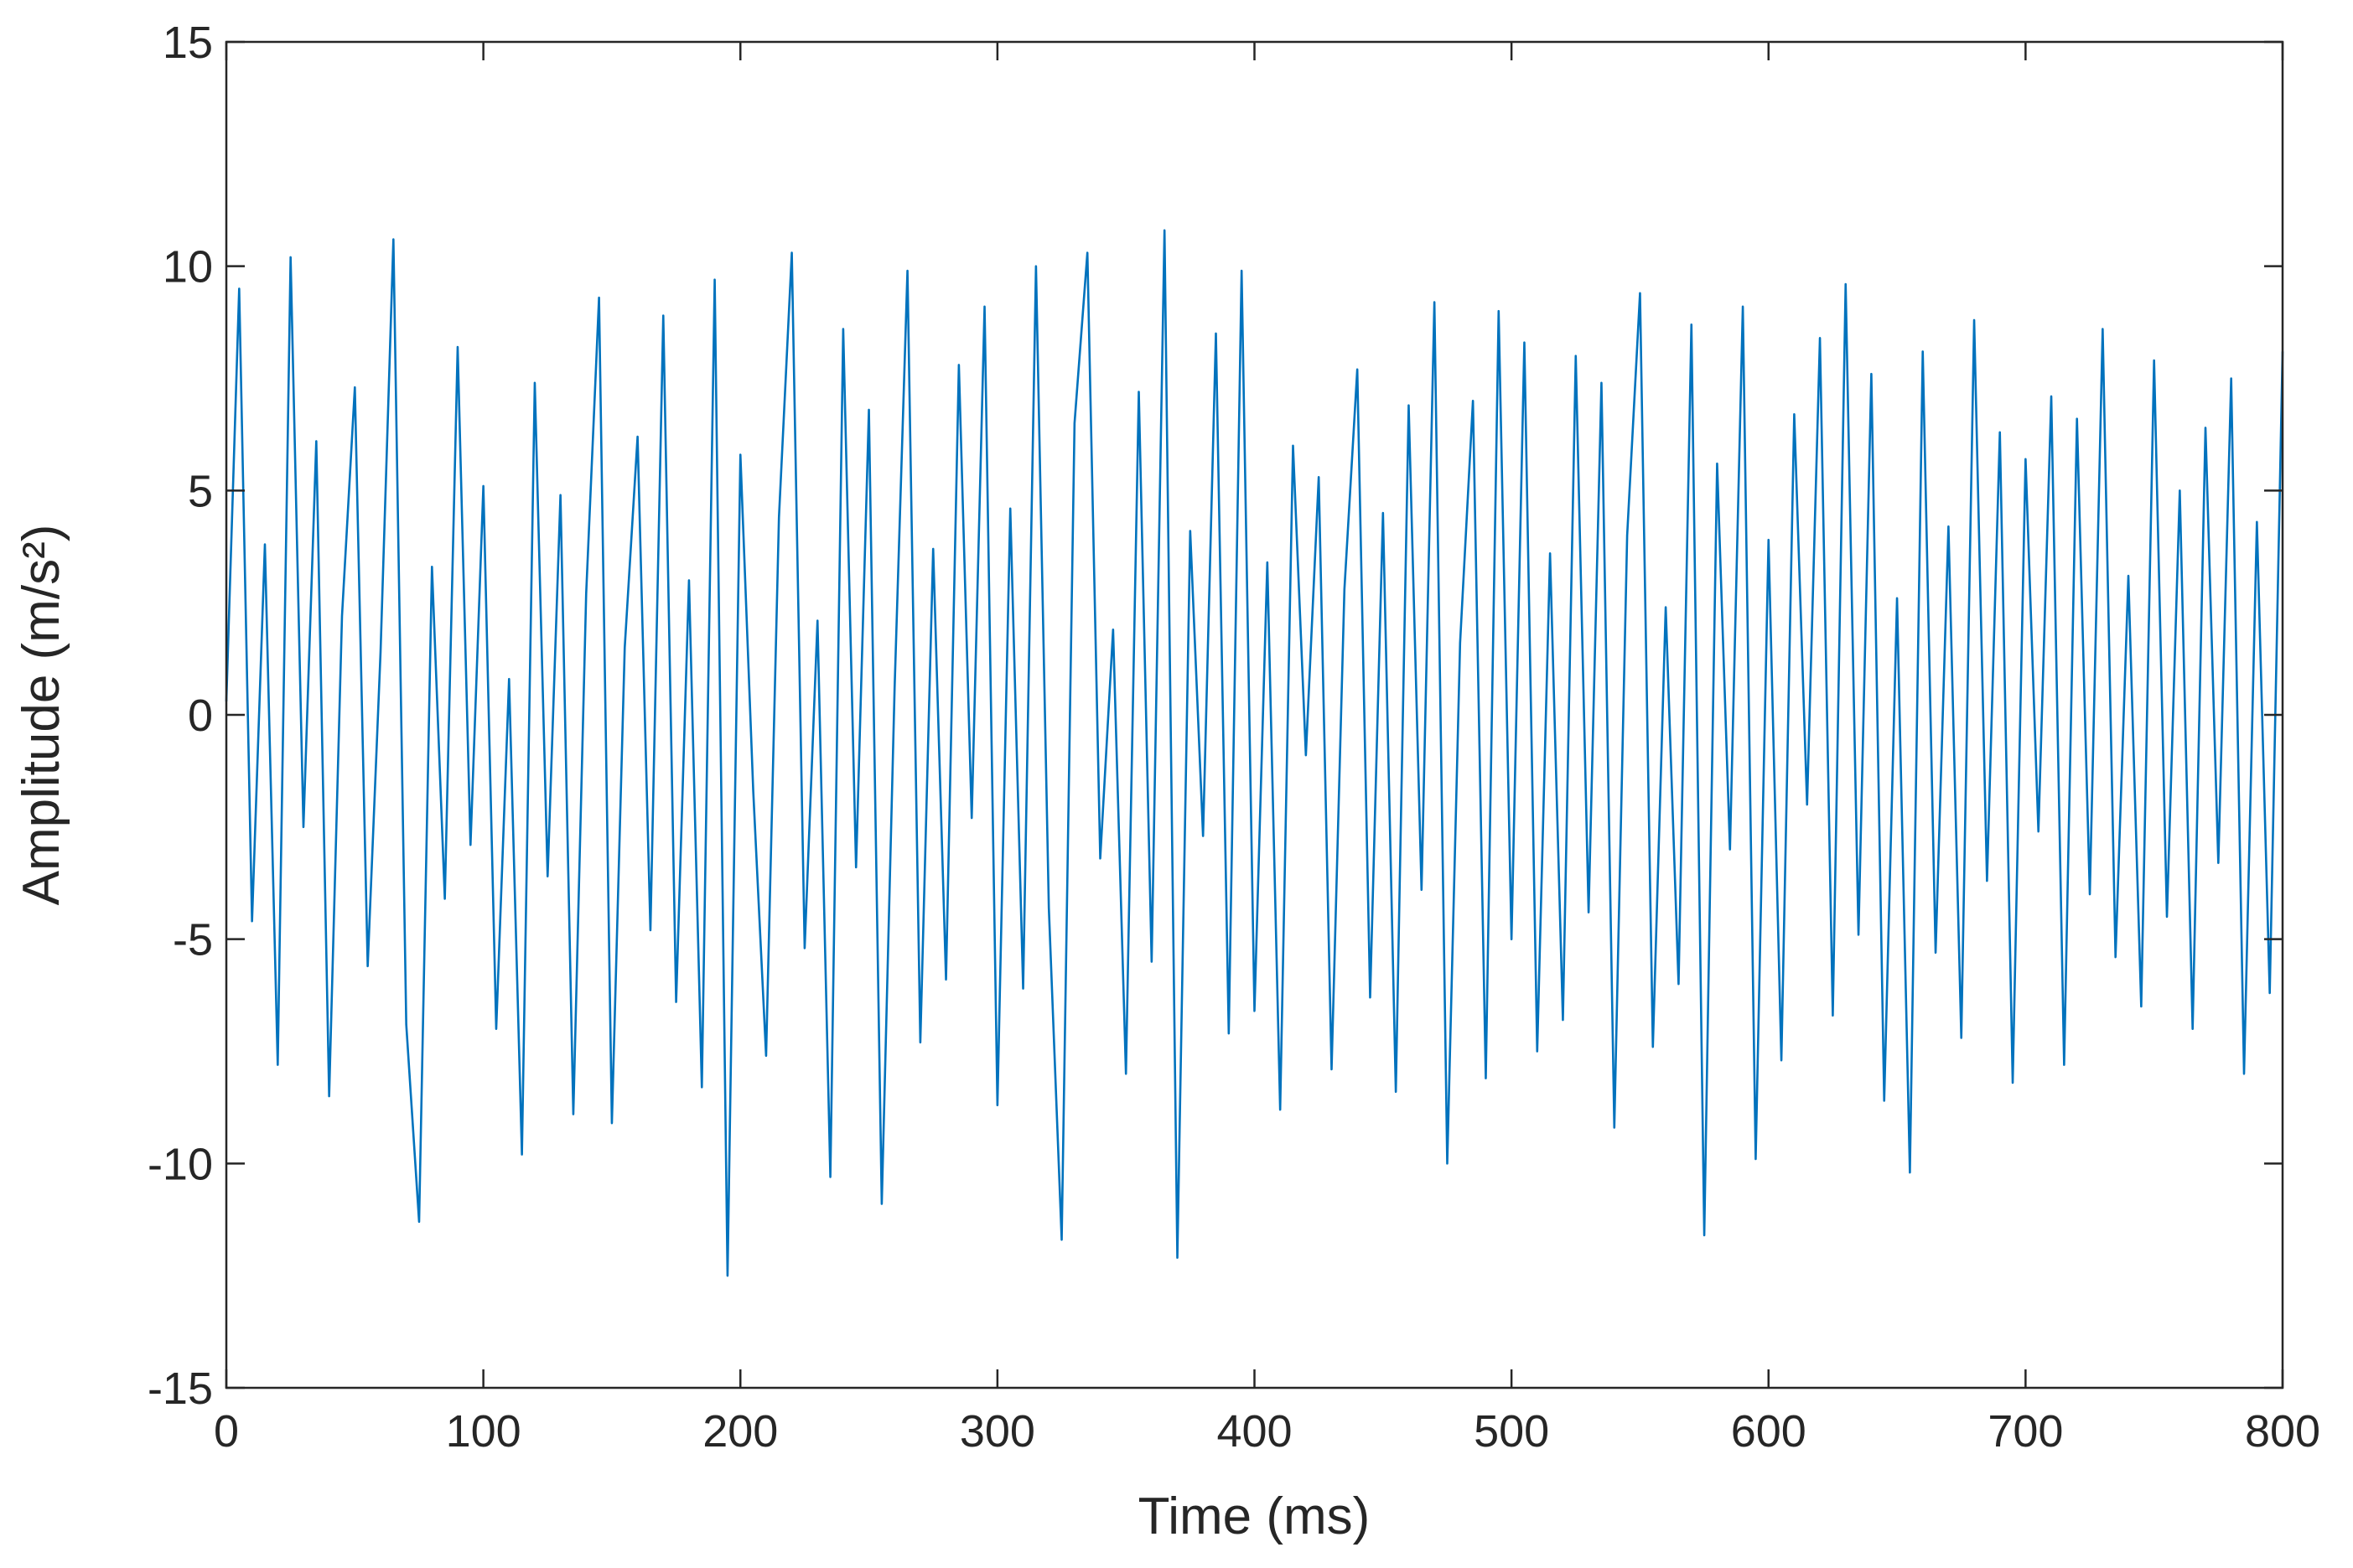 The image size is (2353, 1568). I want to click on y-tick-label: 15, so click(188, 43).